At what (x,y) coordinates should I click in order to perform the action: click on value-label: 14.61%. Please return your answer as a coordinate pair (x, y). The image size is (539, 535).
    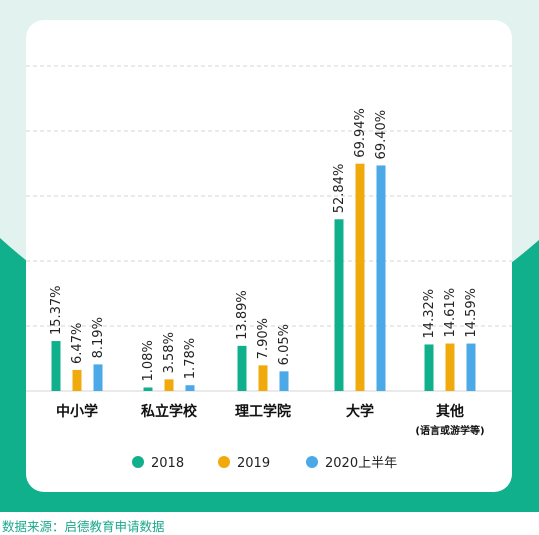
    Looking at the image, I should click on (450, 313).